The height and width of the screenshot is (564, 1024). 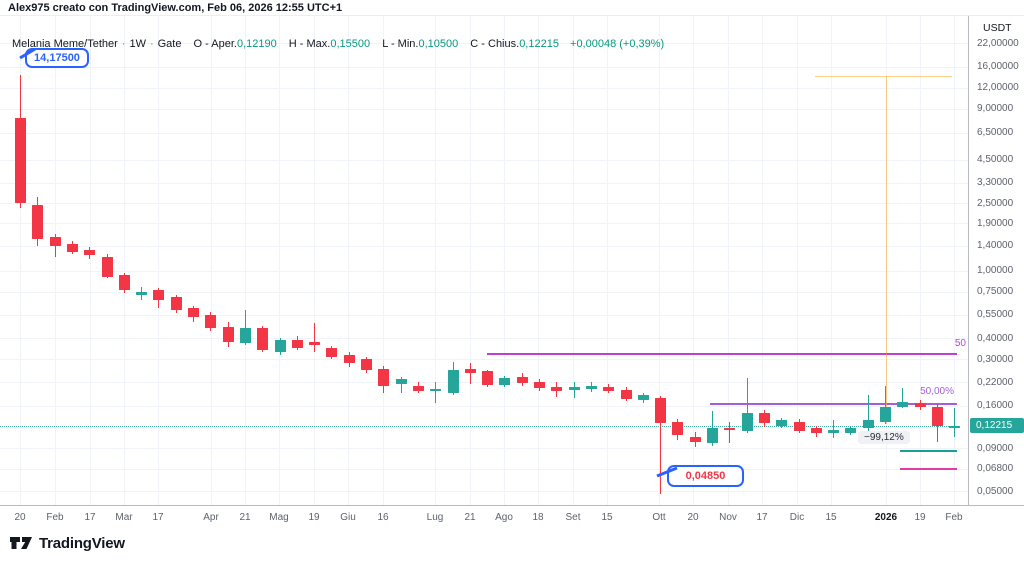 I want to click on low-price-callout: 0,04850, so click(x=705, y=476).